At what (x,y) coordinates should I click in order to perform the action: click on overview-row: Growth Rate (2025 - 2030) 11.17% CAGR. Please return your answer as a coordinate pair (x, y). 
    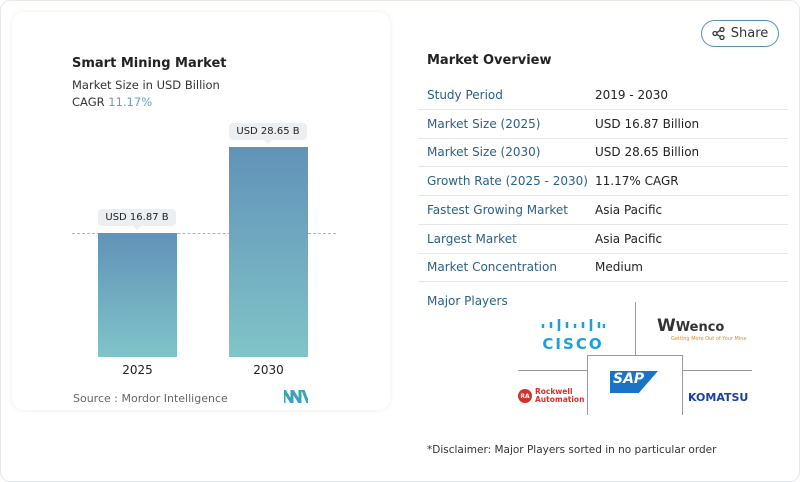
    Looking at the image, I should click on (603, 182).